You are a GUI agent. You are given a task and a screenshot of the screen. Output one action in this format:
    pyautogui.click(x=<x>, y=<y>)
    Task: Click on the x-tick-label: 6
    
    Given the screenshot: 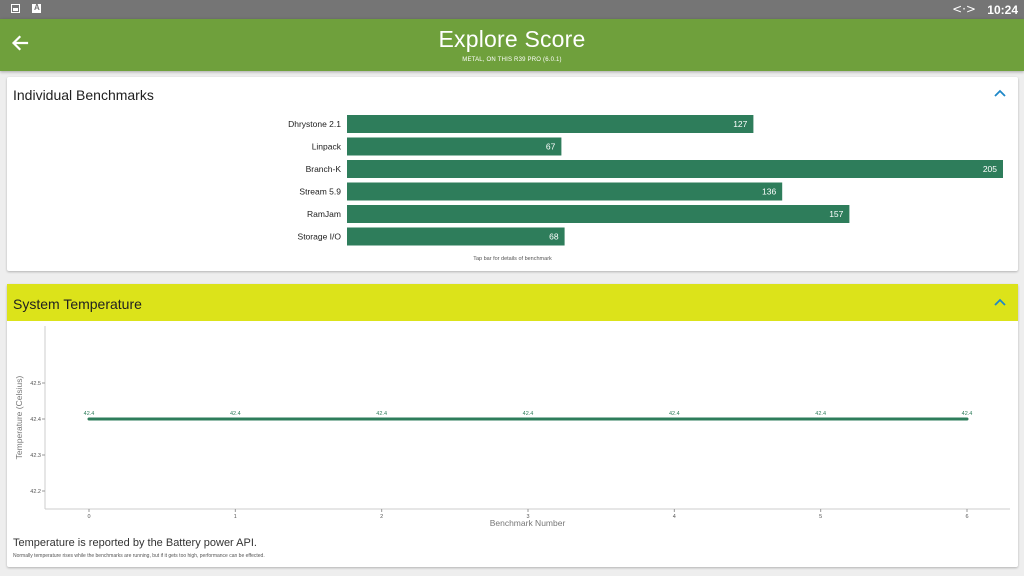 What is the action you would take?
    pyautogui.click(x=966, y=517)
    